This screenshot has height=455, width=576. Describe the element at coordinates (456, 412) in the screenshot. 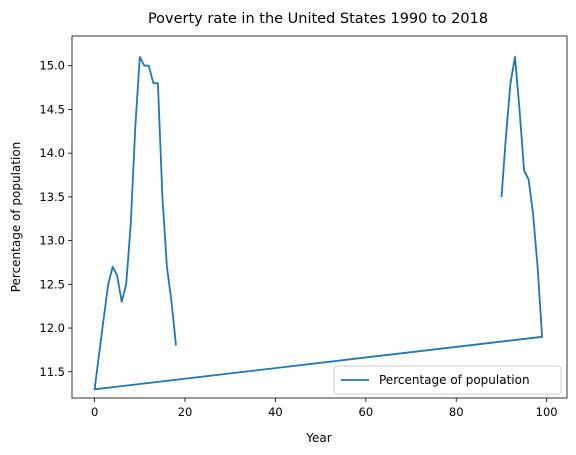

I see `x-tick-label: 80` at that location.